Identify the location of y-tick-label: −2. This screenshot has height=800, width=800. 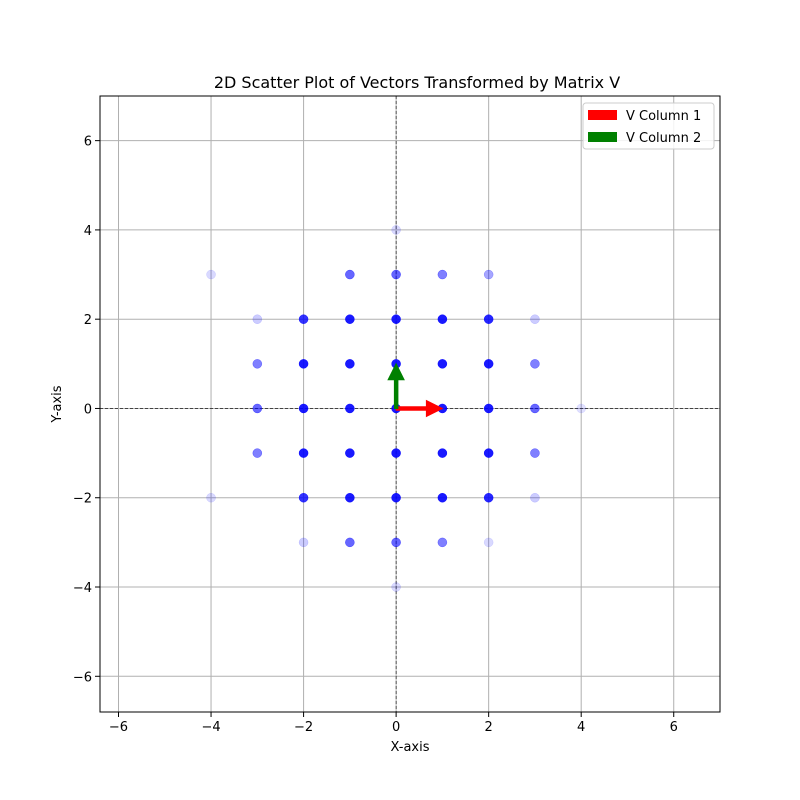
(82, 499).